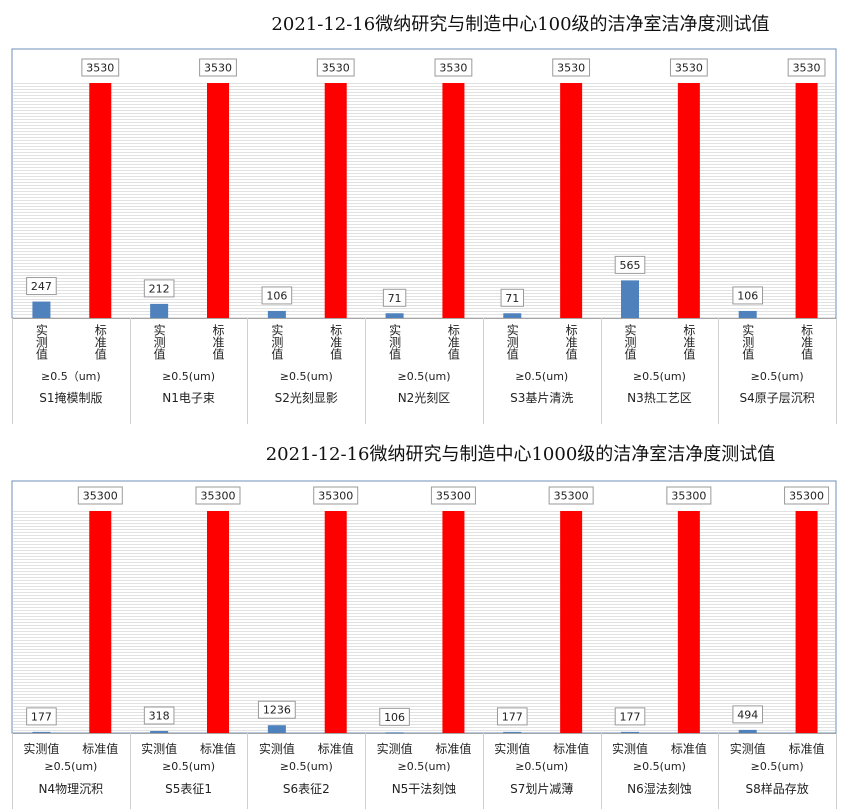  I want to click on category-label: N3热工艺区, so click(659, 398).